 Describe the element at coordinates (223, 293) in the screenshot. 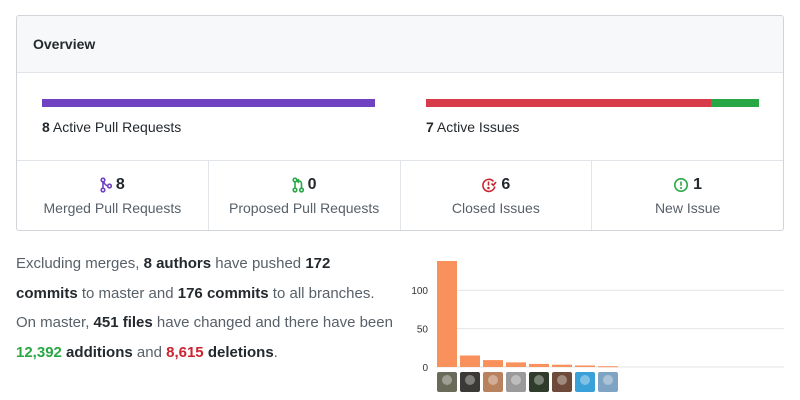

I see `commits-all-count: 176 commits` at that location.